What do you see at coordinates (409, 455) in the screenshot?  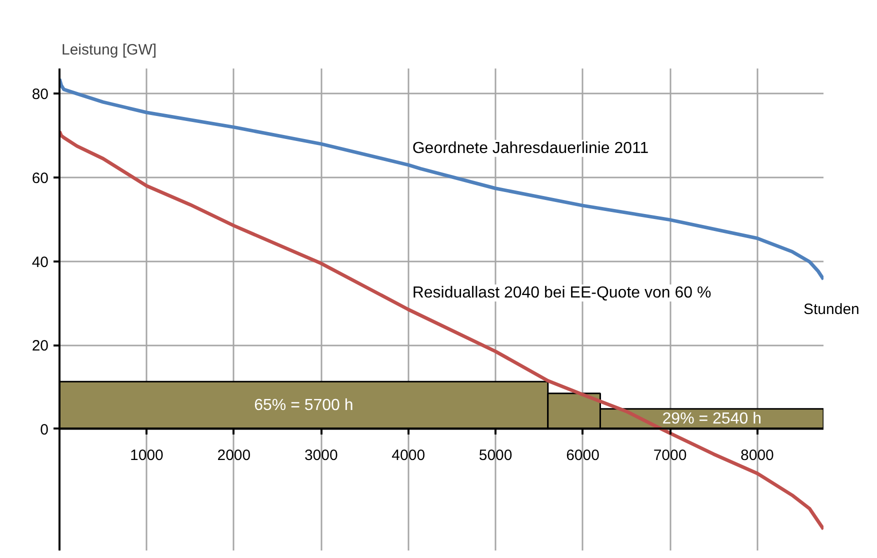 I see `x-tick-label: 4000` at bounding box center [409, 455].